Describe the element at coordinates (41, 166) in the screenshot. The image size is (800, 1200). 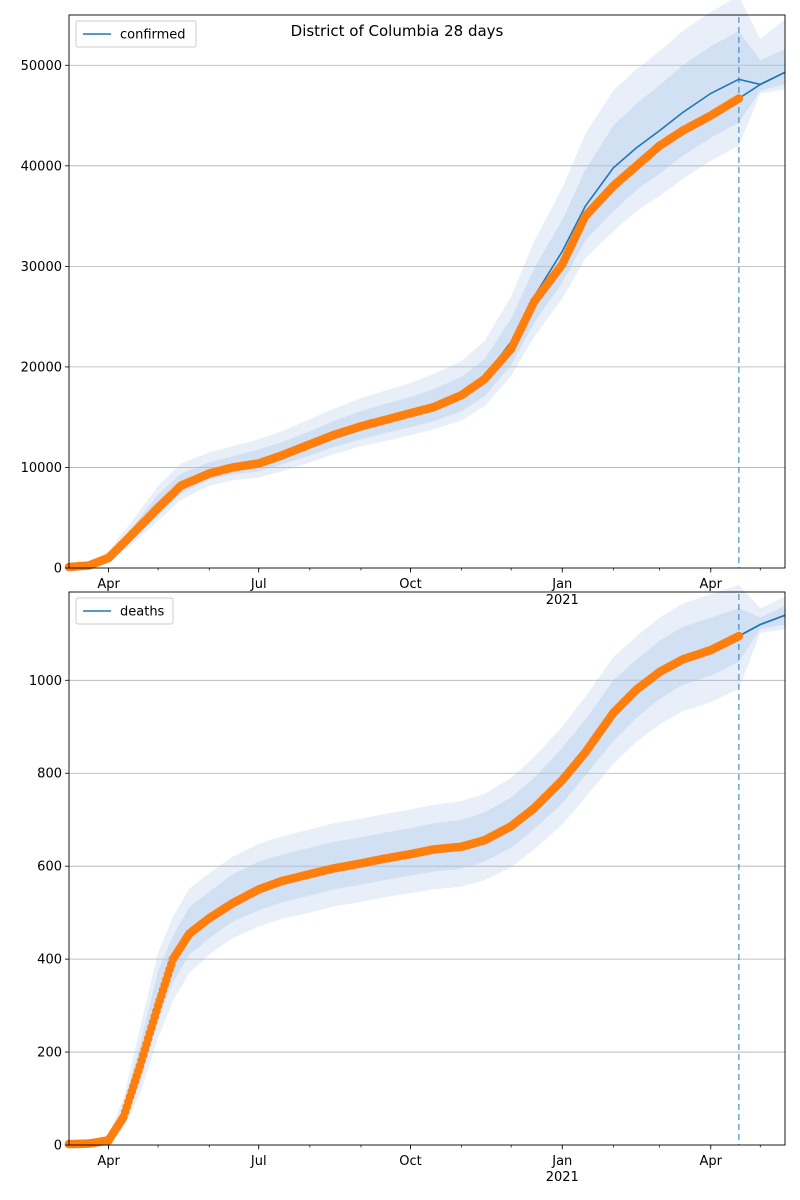
I see `y-tick-label: 40000` at that location.